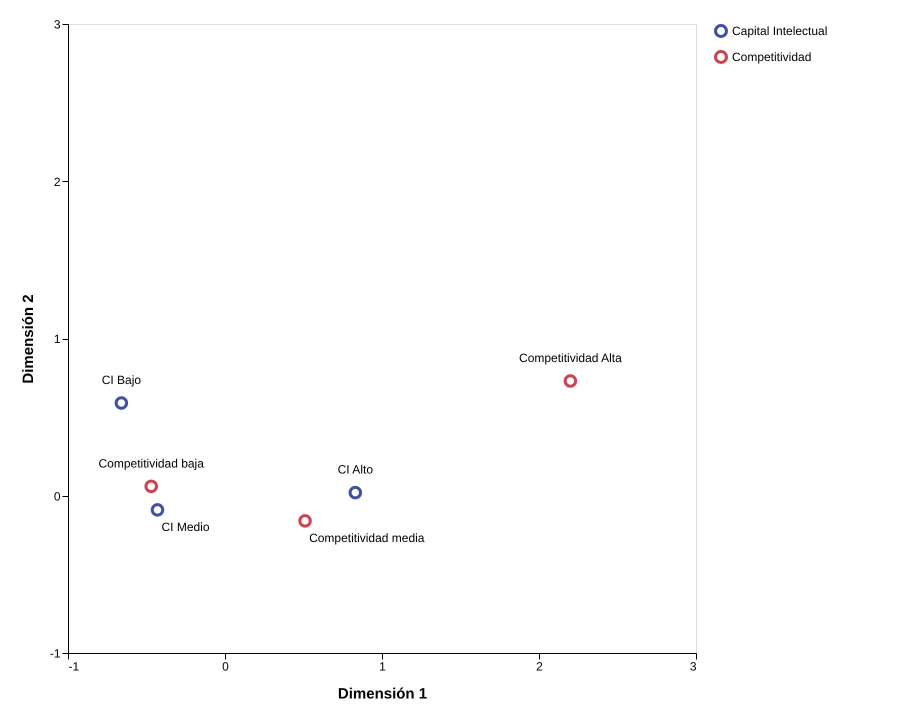  Describe the element at coordinates (772, 57) in the screenshot. I see `legend-label: Competitividad` at that location.